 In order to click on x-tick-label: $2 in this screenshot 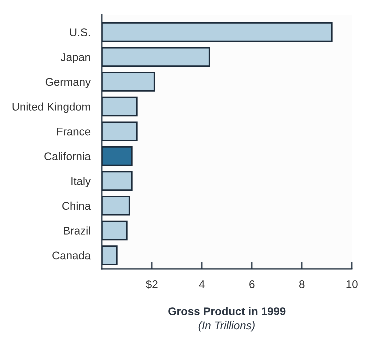, I will do `click(152, 285)`.